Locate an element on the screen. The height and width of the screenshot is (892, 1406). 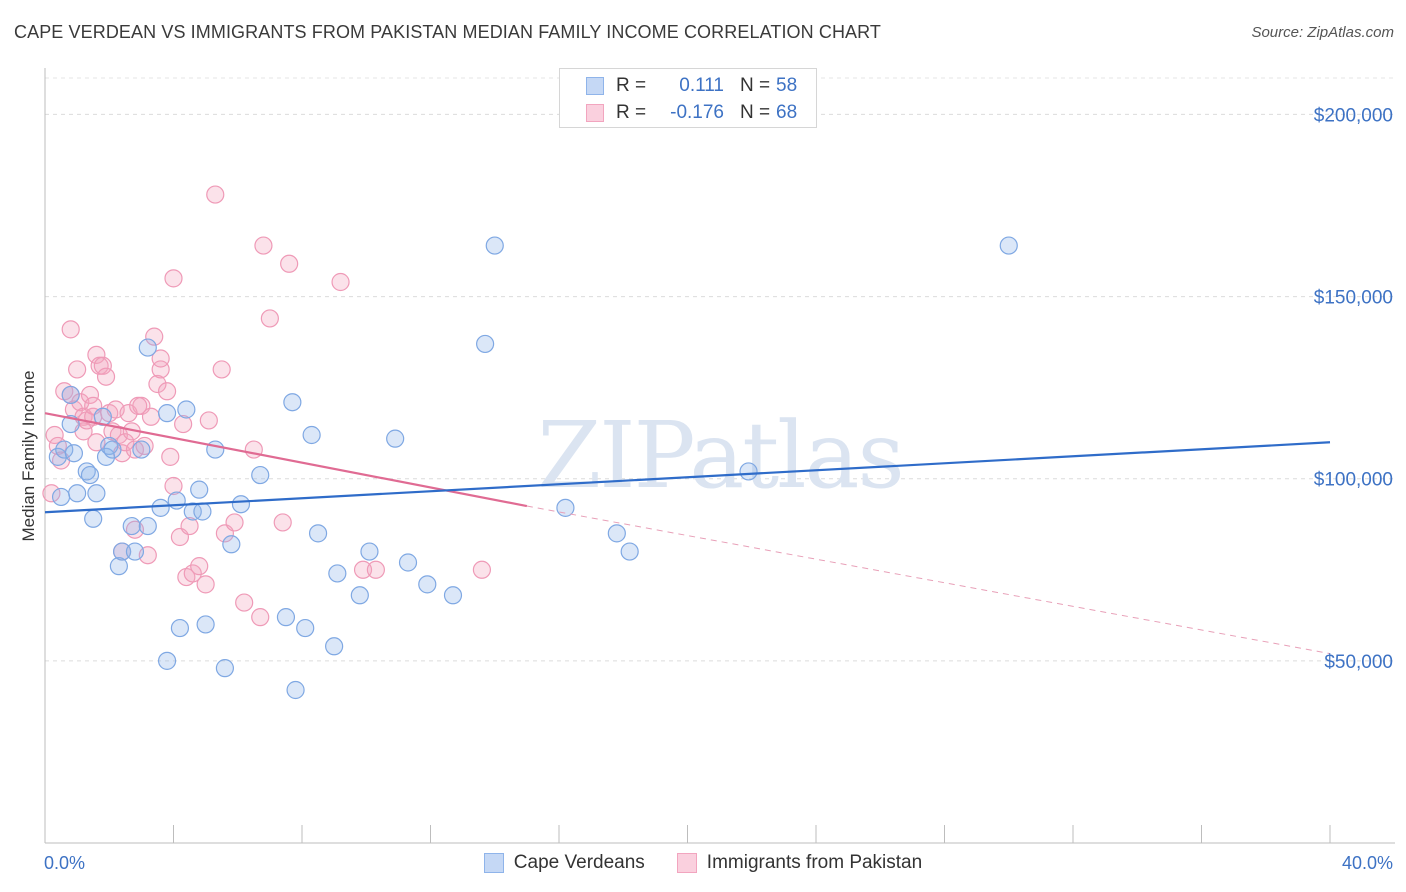
chart-source: Source: ZipAtlas.com is located at coordinates (1322, 32).